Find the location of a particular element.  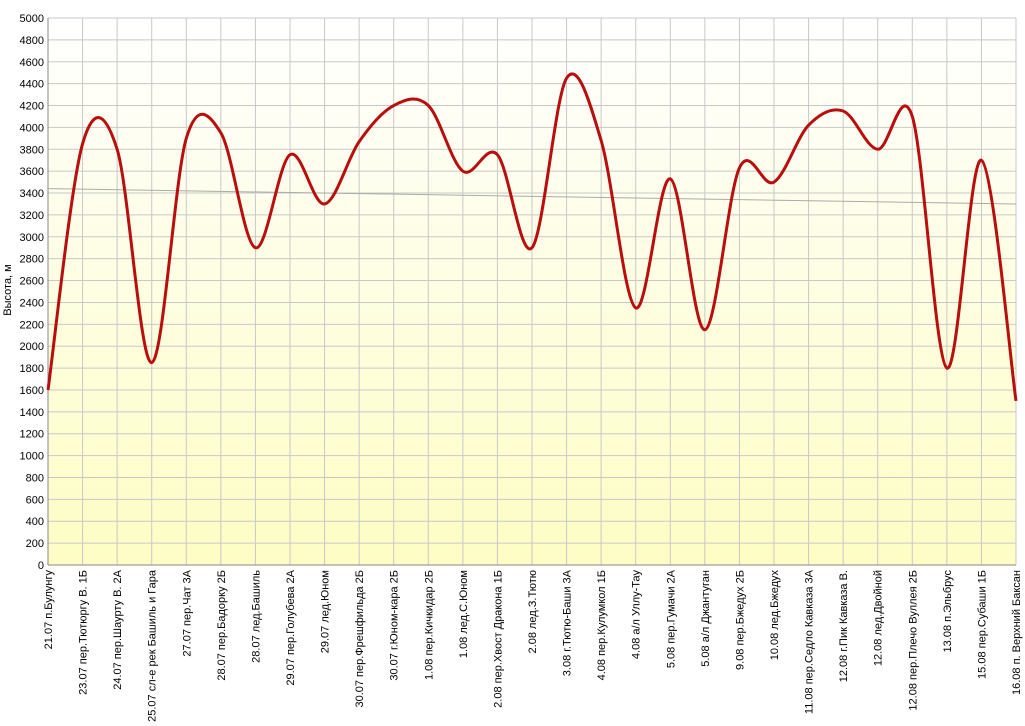

y-tick-label: 4800 is located at coordinates (32, 41).